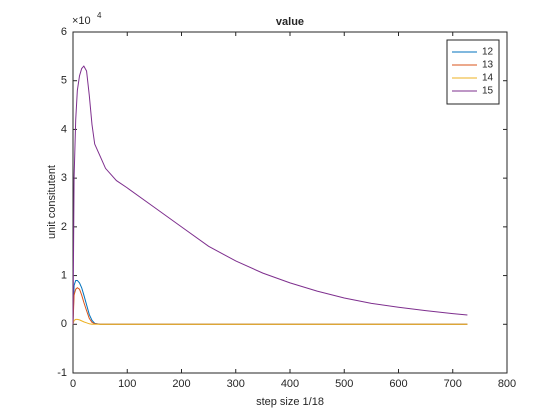  I want to click on y-tick-label: 0, so click(64, 324).